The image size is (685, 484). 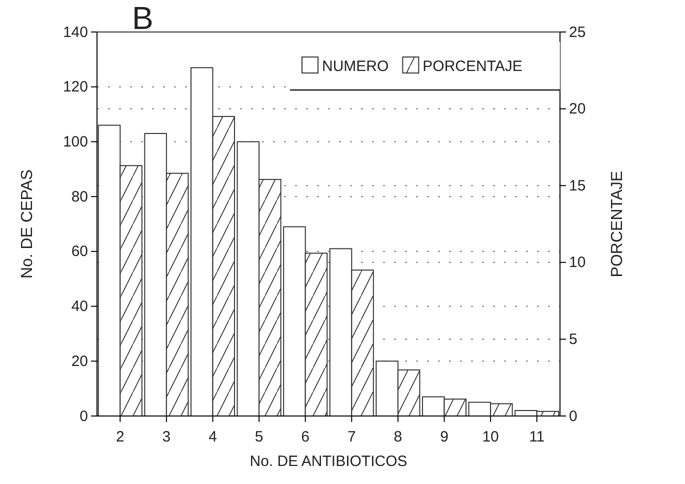 What do you see at coordinates (75, 32) in the screenshot?
I see `y-tick-label: 140` at bounding box center [75, 32].